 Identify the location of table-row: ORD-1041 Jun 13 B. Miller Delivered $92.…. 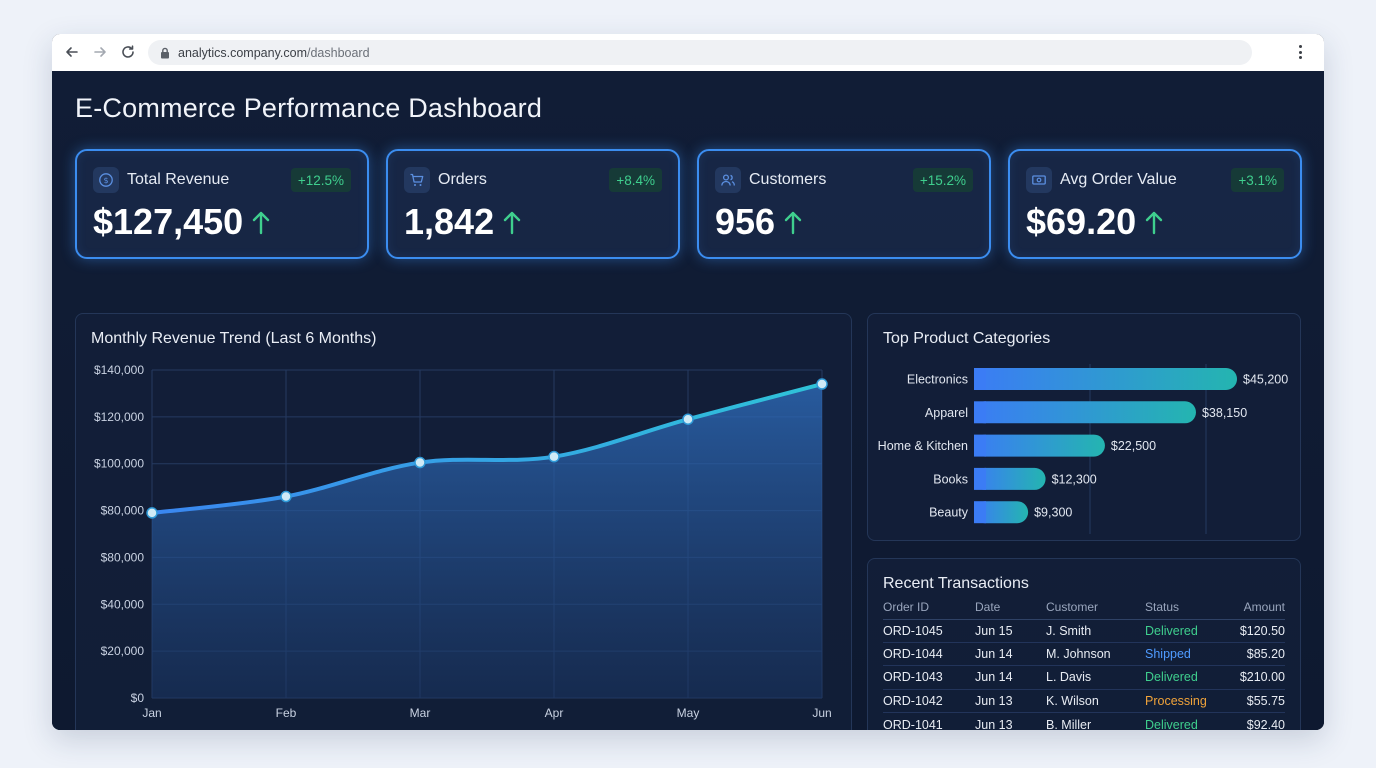
(1084, 722).